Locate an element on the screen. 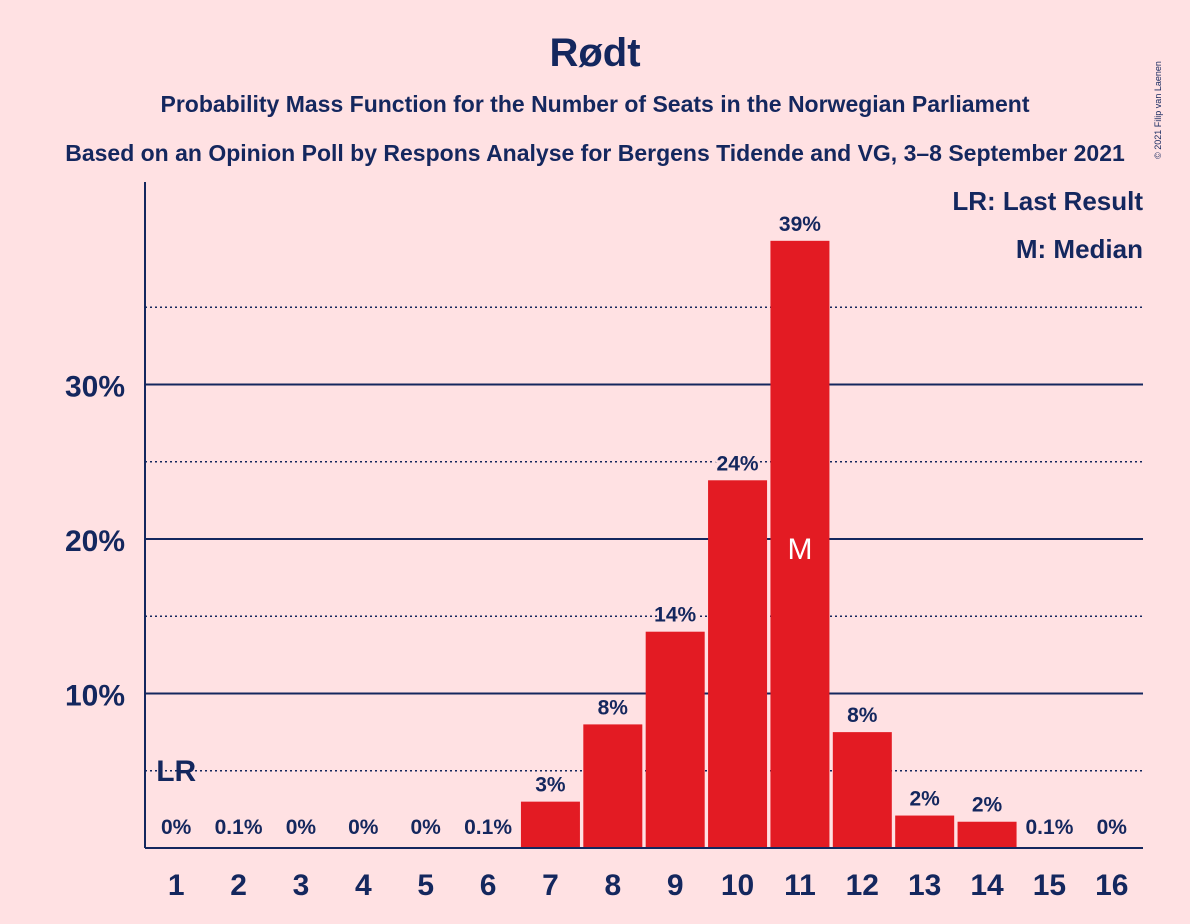  x-tick-7: 7 is located at coordinates (550, 885).